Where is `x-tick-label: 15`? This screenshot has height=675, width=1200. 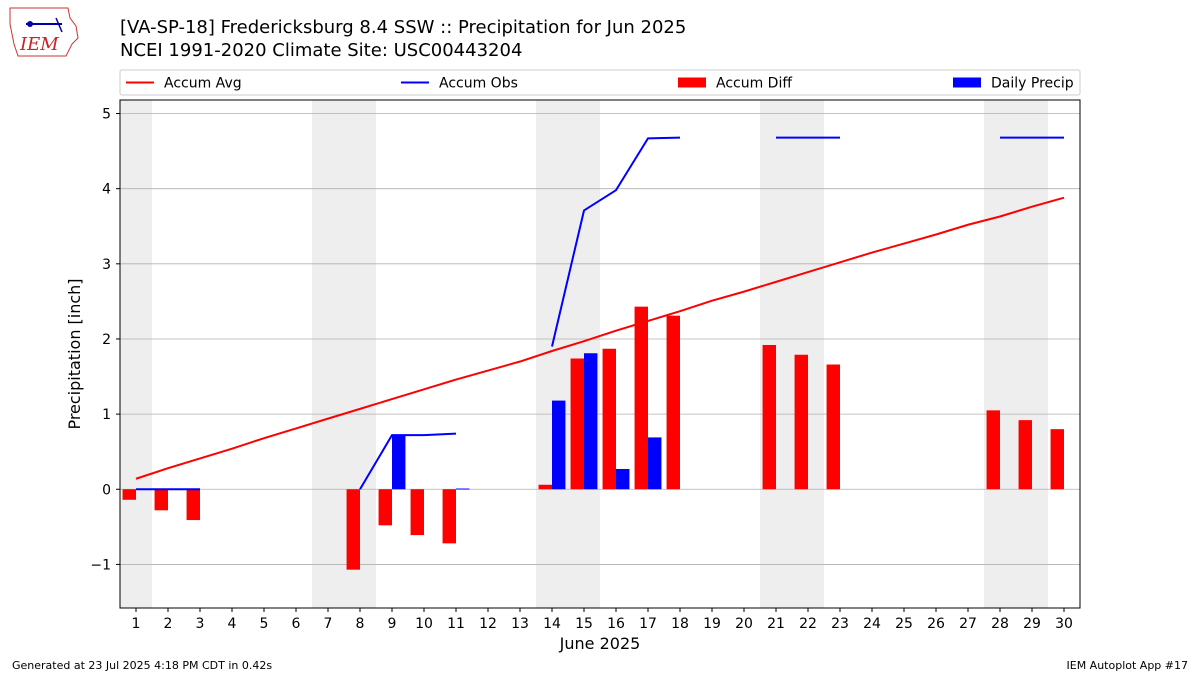
x-tick-label: 15 is located at coordinates (584, 624).